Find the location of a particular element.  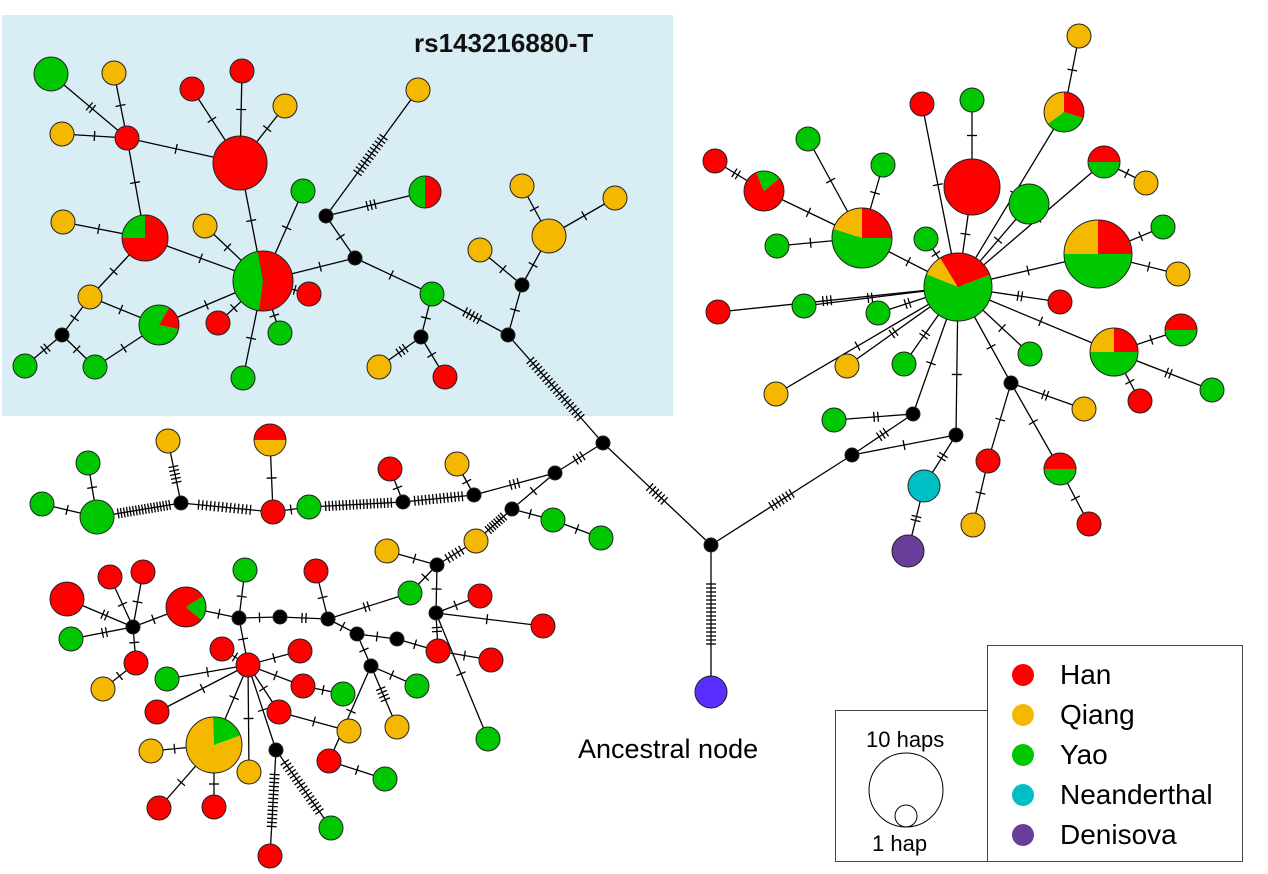

qiang-swatch is located at coordinates (1023, 715).